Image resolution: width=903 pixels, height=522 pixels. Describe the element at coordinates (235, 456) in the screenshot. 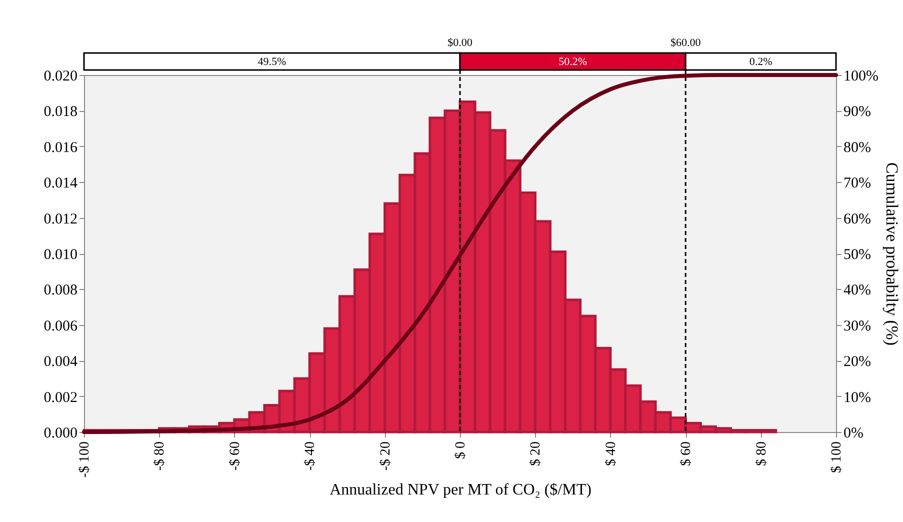

I see `x-tick-label: -$ 60` at that location.